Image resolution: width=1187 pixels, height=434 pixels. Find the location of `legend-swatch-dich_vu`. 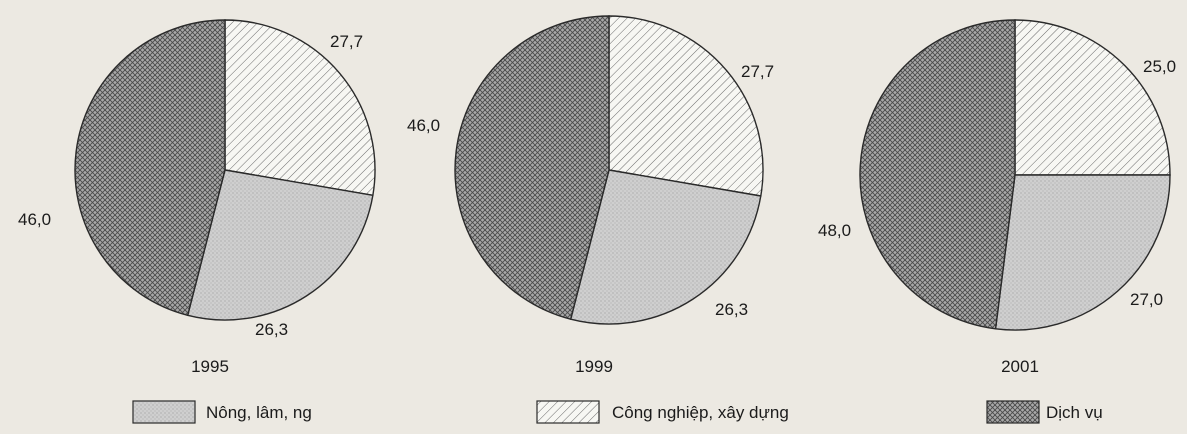

legend-swatch-dich_vu is located at coordinates (1013, 412).